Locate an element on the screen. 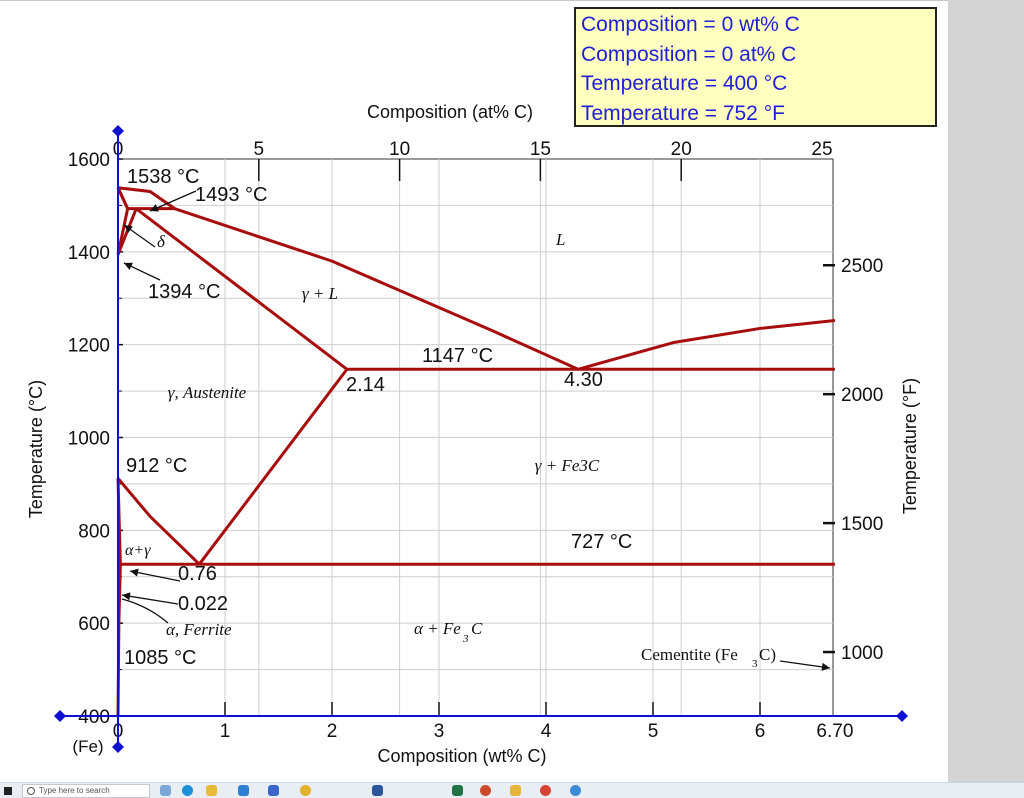 The width and height of the screenshot is (1024, 798). x-bottom-fe-label: (Fe) is located at coordinates (87, 746).